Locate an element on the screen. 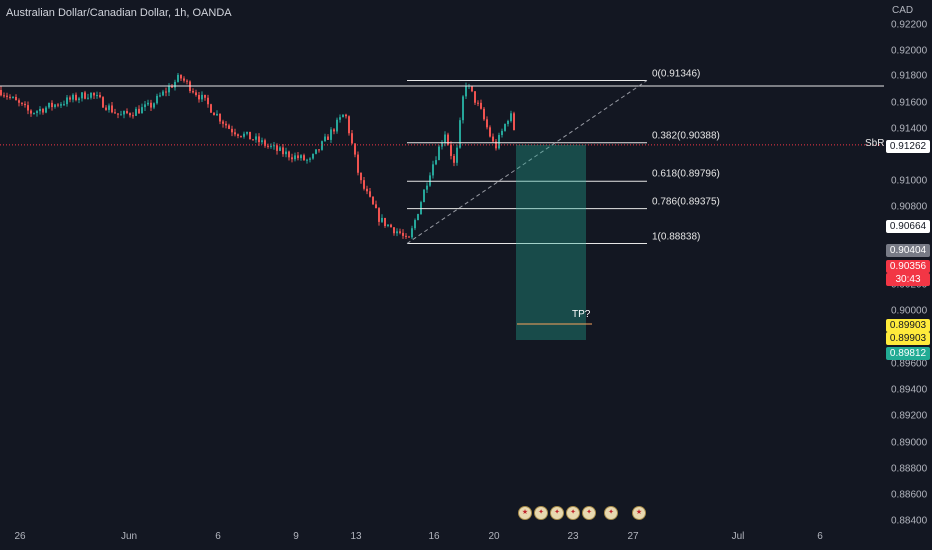 The image size is (932, 550). time-tick: 9 is located at coordinates (296, 536).